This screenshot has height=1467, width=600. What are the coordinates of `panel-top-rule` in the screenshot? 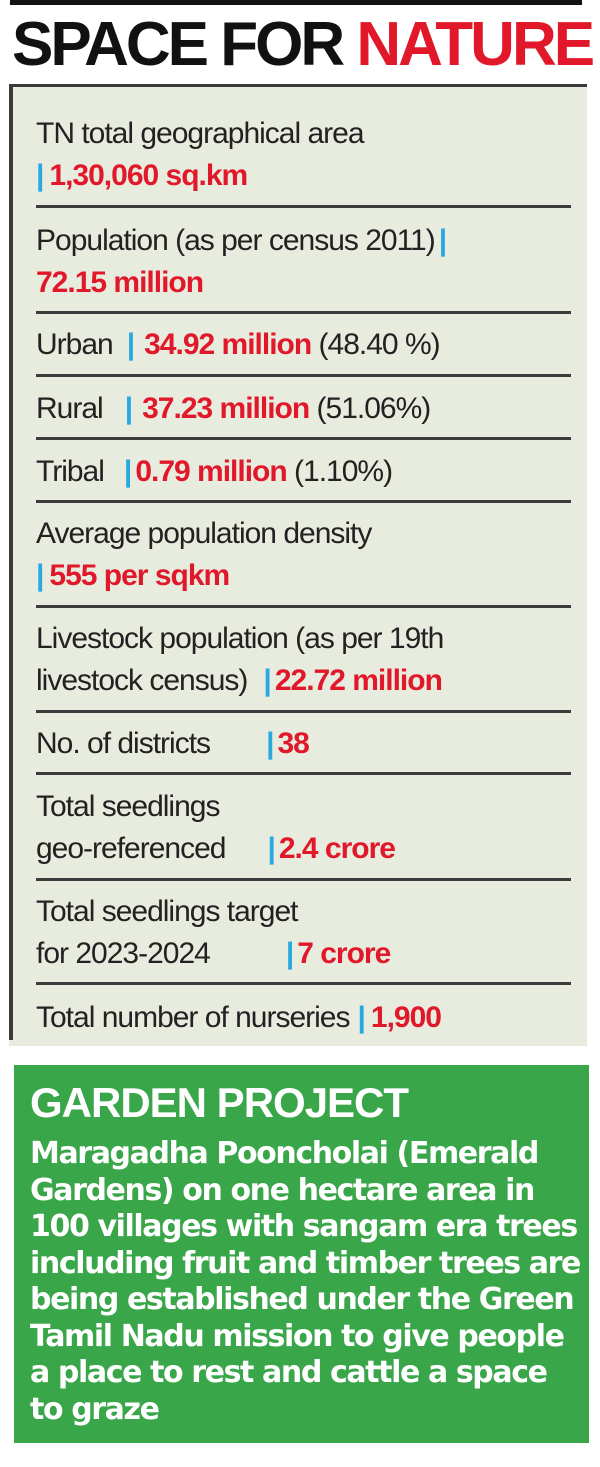 It's located at (298, 85).